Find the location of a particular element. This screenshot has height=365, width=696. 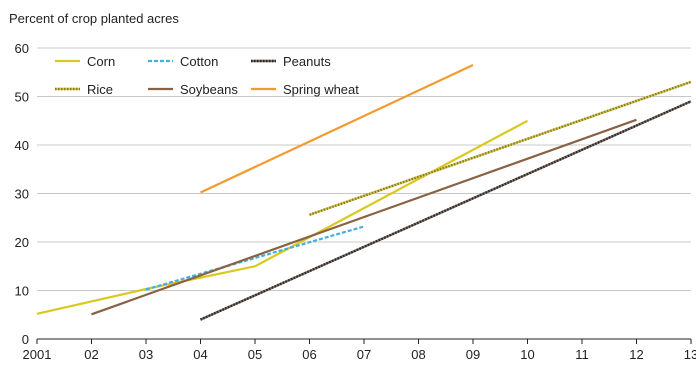

legend-item-spring-wheat: Spring wheat is located at coordinates (305, 89).